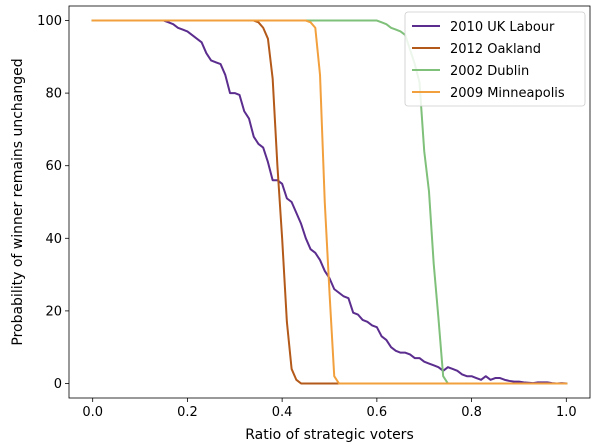 This screenshot has height=444, width=595. I want to click on legend-entry: 2009 Minneapolis, so click(488, 93).